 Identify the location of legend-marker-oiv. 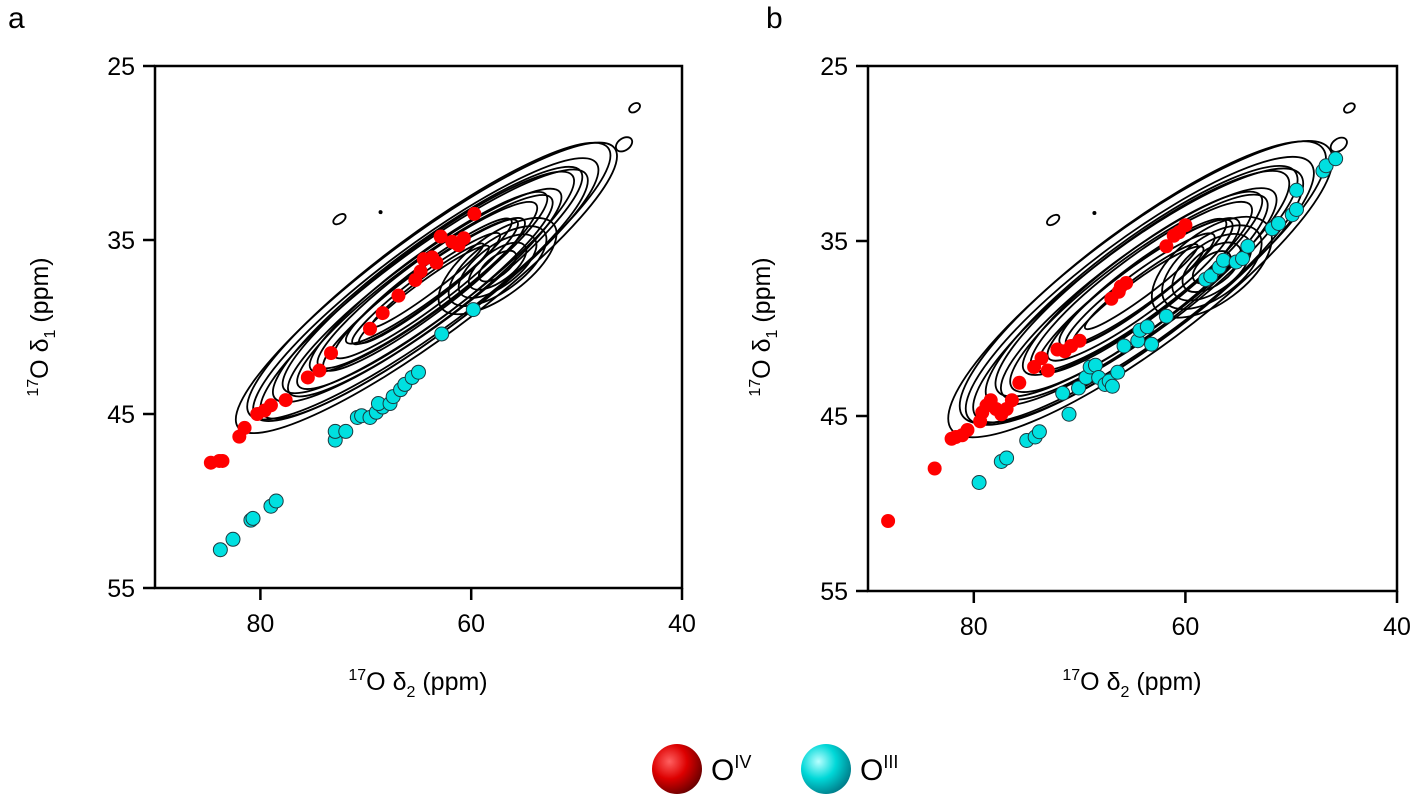
(677, 769).